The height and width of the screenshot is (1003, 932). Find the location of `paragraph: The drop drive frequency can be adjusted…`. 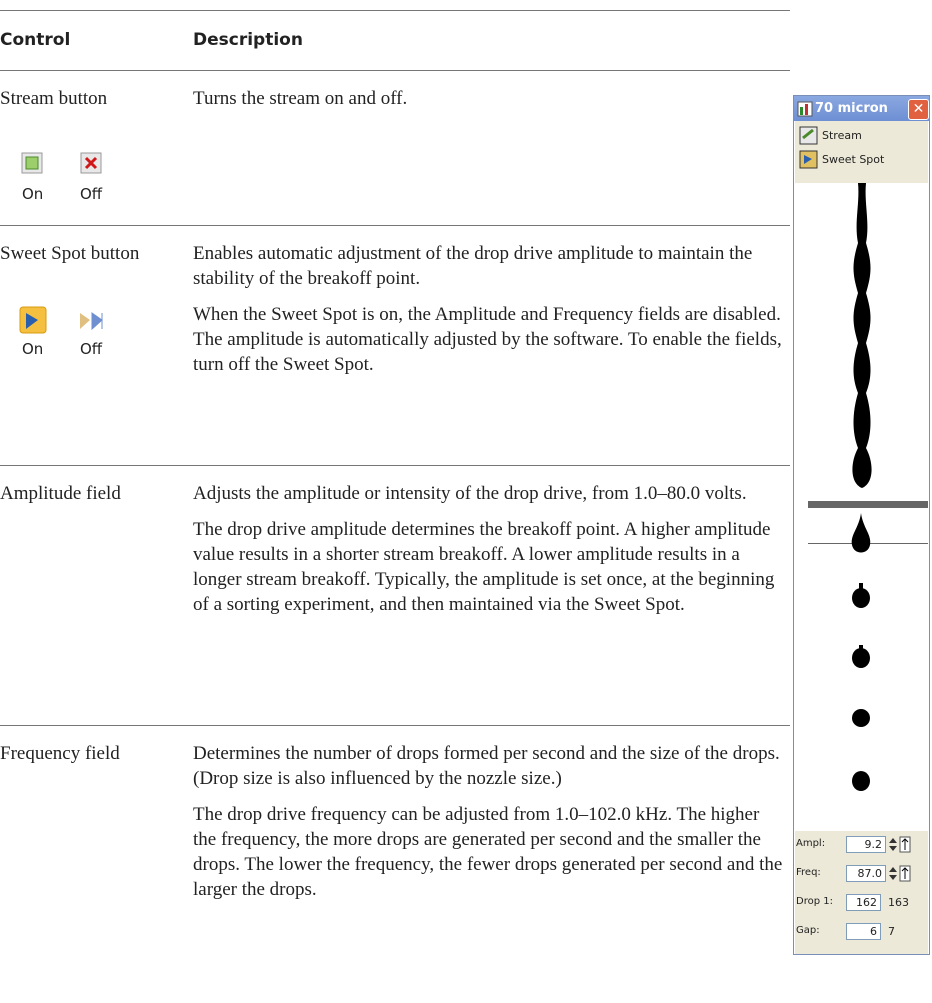

paragraph: The drop drive frequency can be adjusted… is located at coordinates (488, 852).